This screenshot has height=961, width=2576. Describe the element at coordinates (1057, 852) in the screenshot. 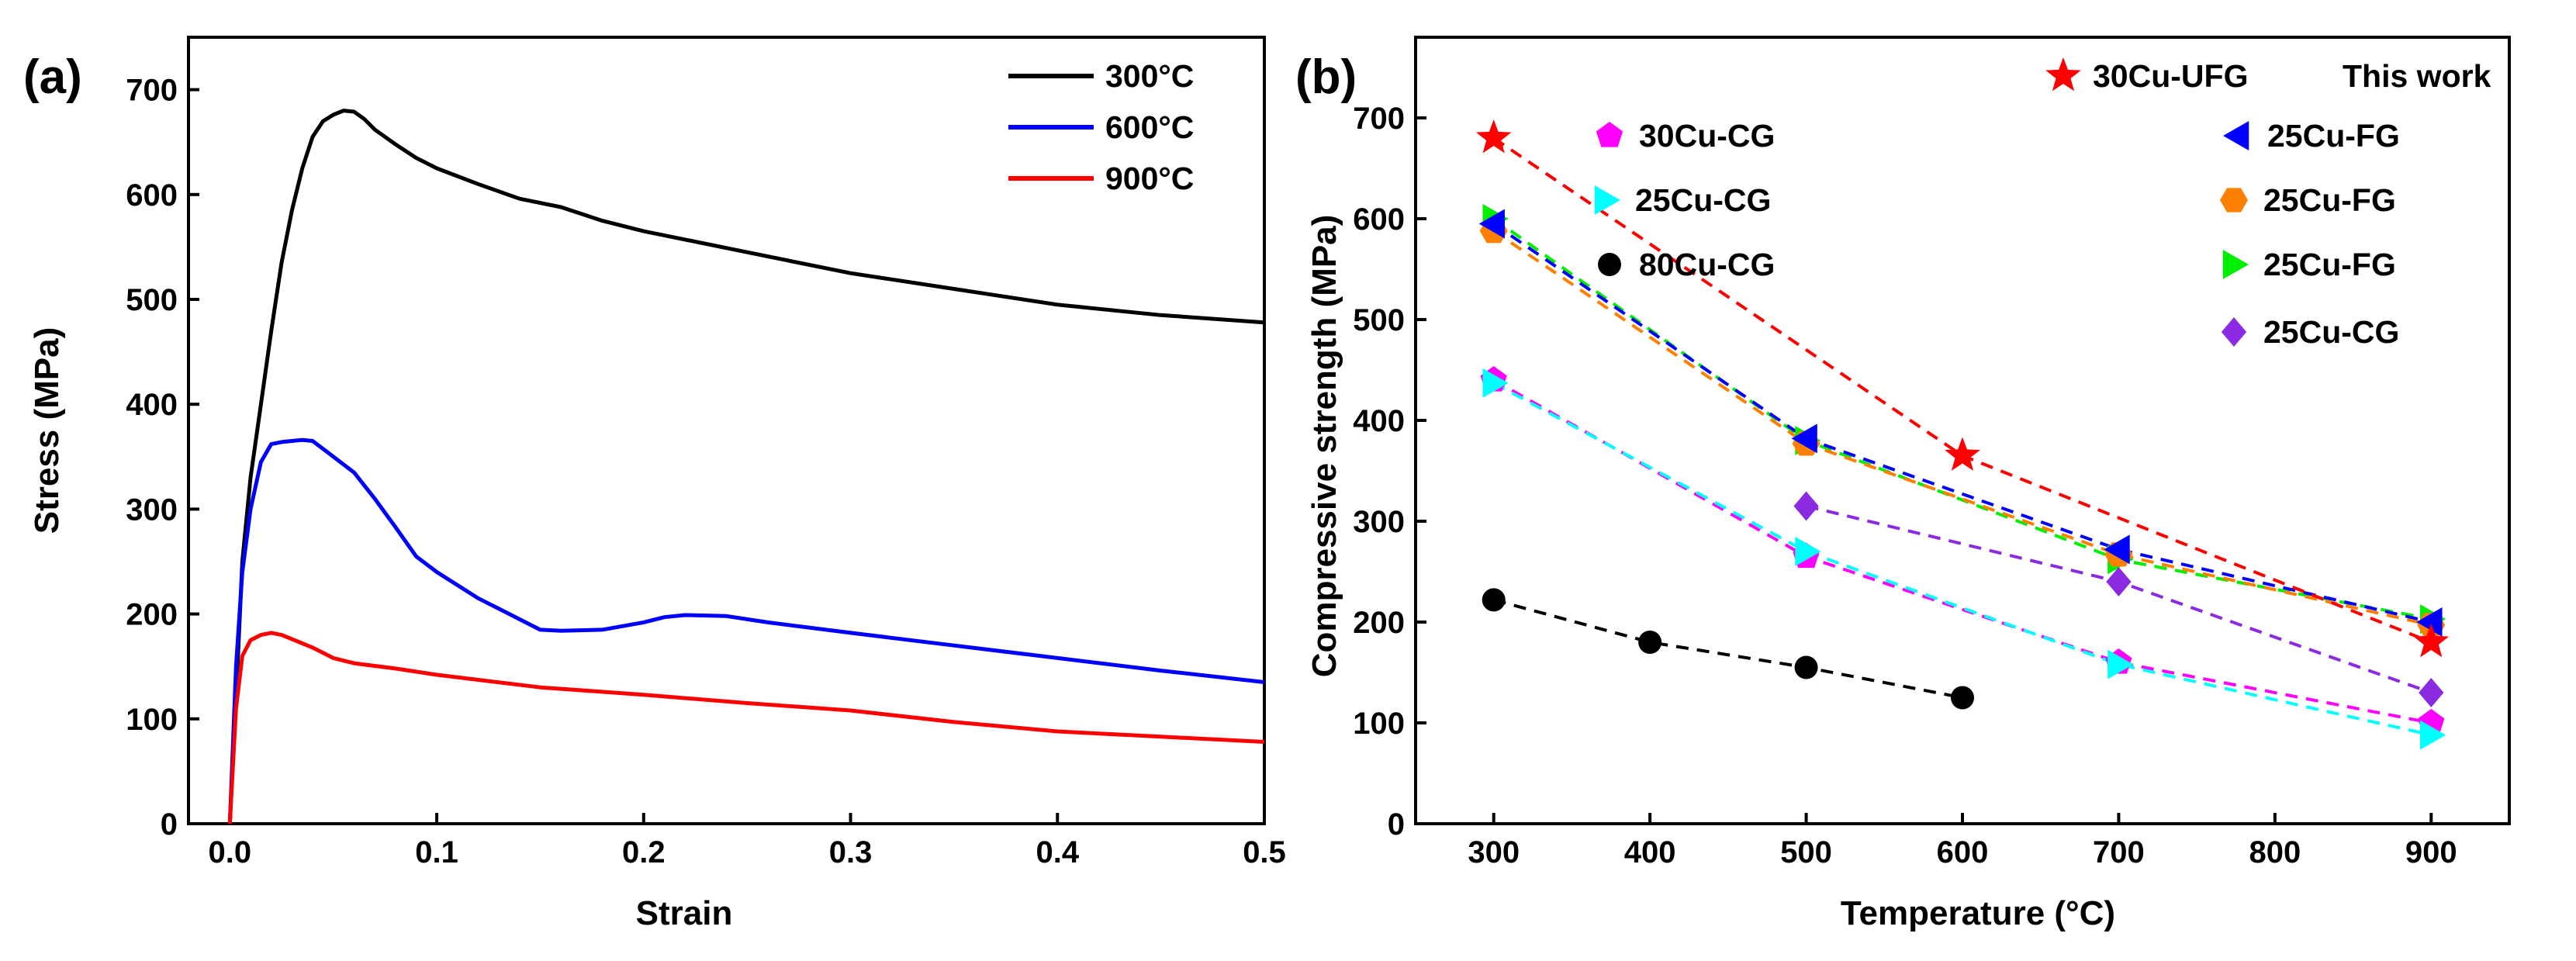

I see `a-x-tick-label: 0.4` at that location.